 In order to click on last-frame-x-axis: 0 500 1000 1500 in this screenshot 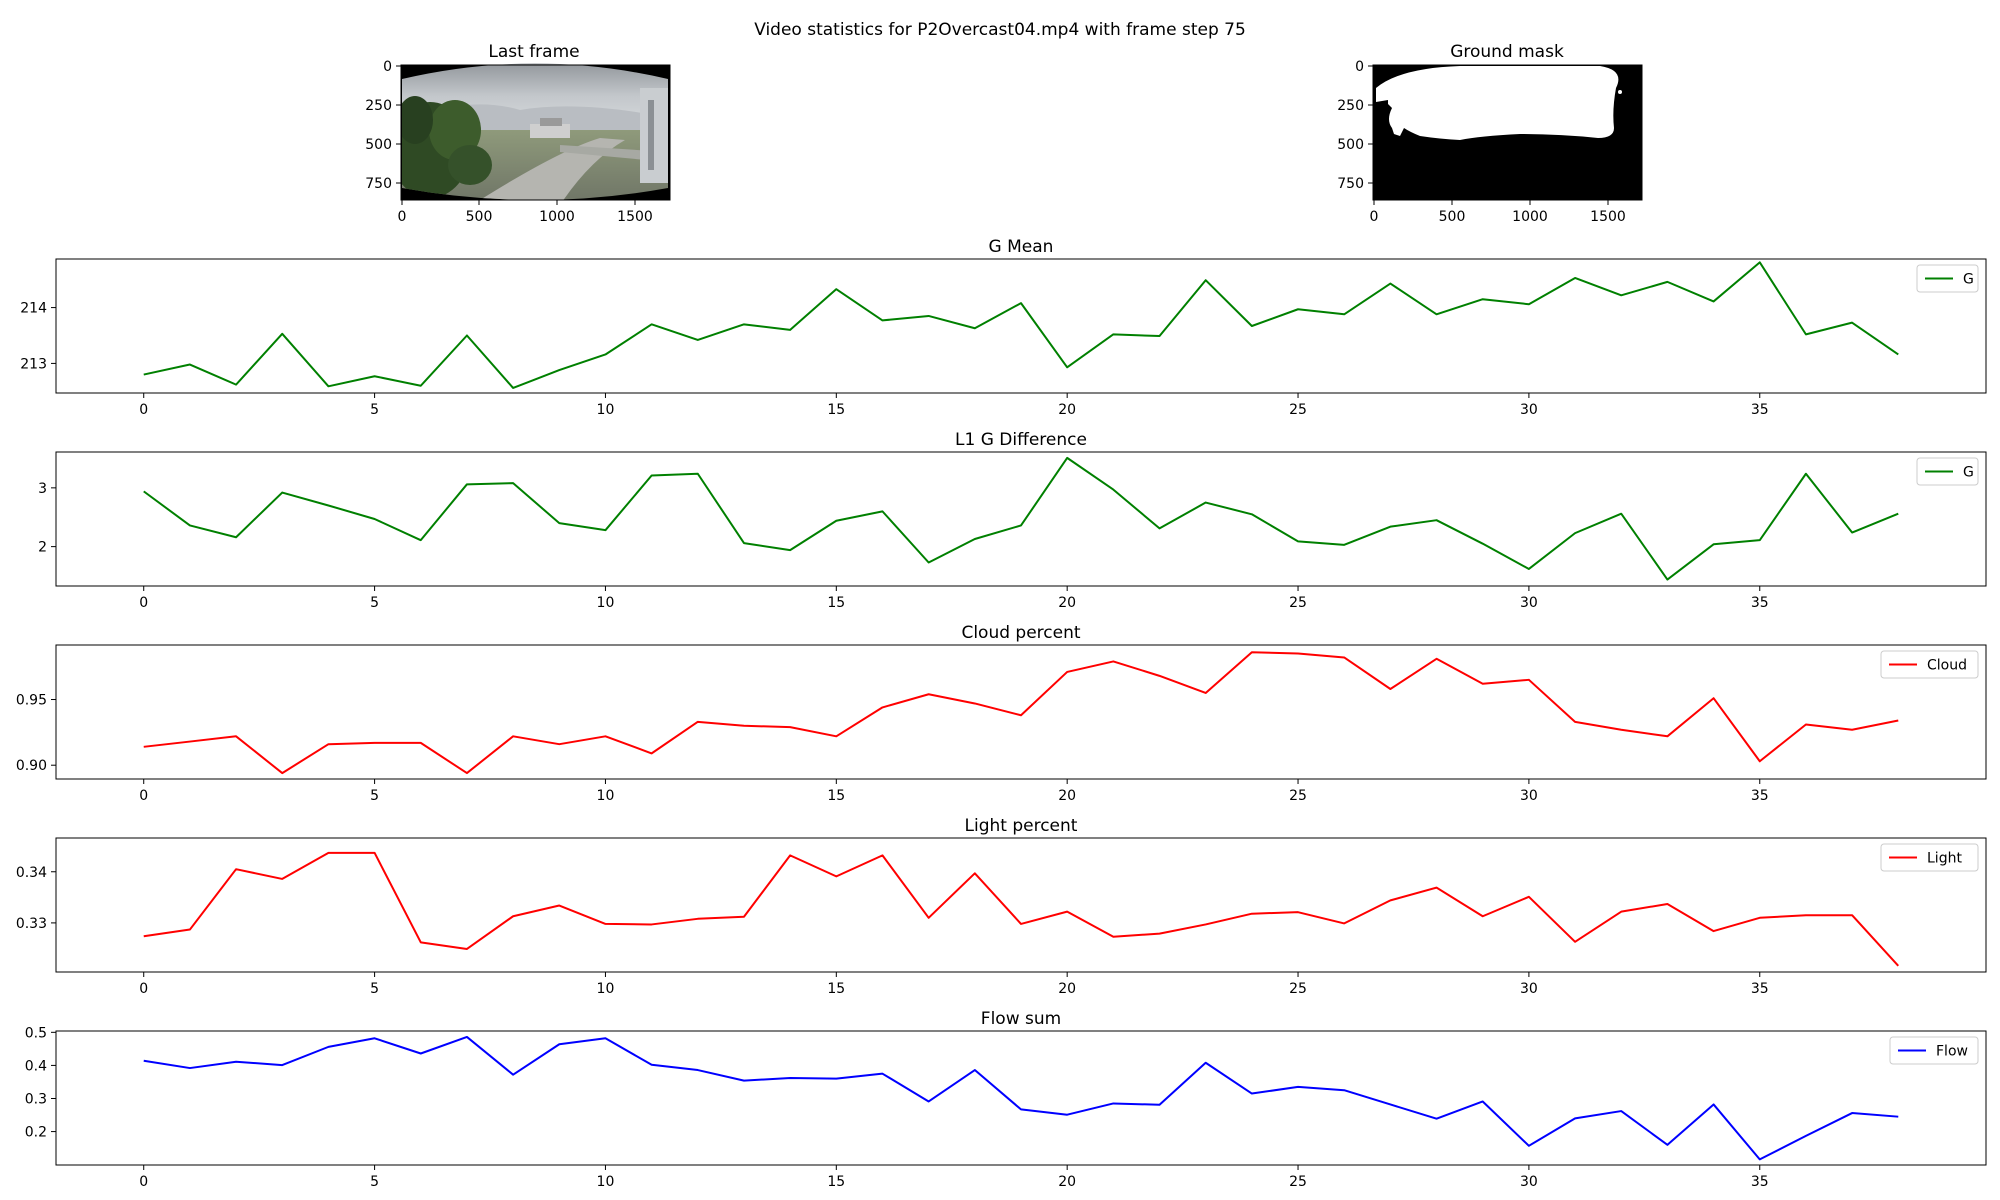, I will do `click(525, 212)`.